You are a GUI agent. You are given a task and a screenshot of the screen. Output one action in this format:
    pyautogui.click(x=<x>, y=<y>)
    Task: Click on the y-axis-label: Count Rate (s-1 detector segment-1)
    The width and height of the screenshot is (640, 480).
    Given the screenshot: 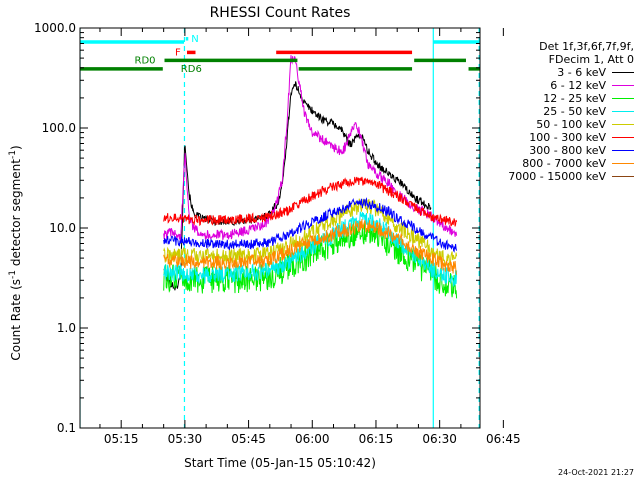 What is the action you would take?
    pyautogui.click(x=15, y=252)
    